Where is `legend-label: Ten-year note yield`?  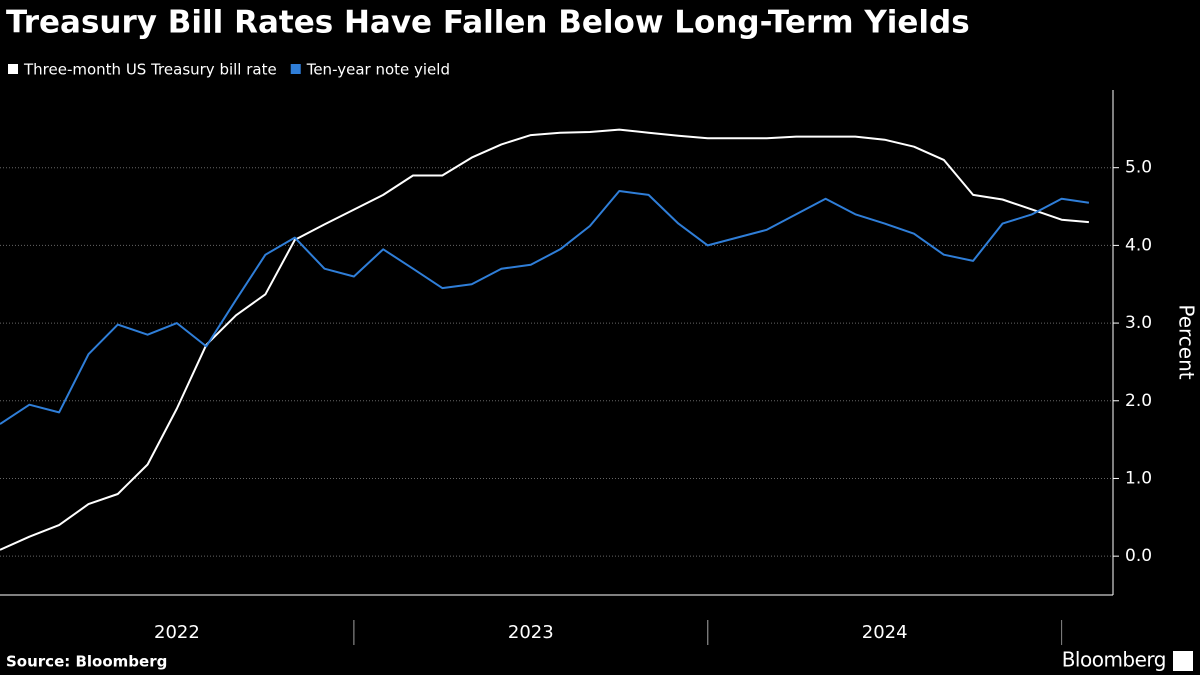
legend-label: Ten-year note yield is located at coordinates (378, 70).